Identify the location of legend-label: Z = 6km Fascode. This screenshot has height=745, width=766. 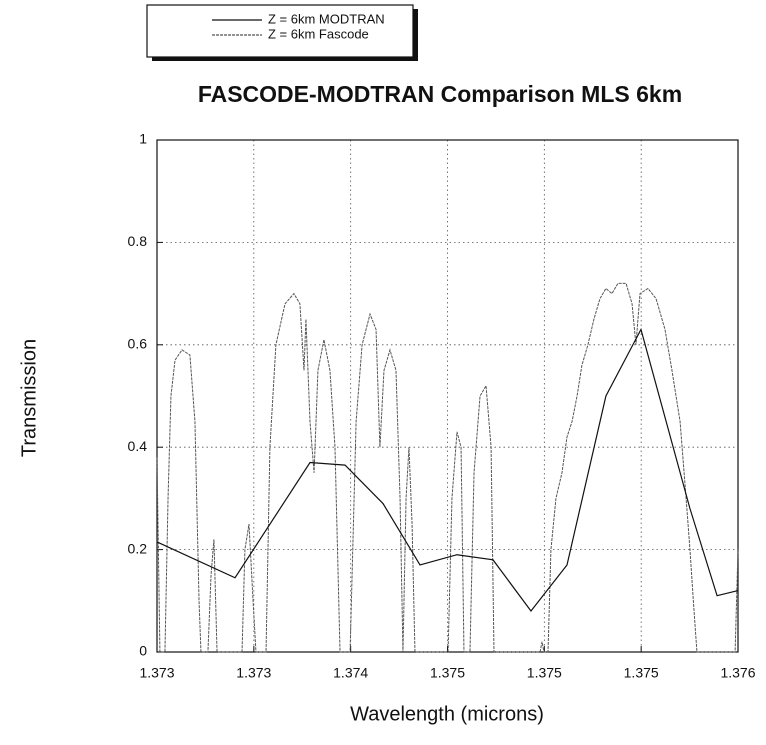
(318, 33).